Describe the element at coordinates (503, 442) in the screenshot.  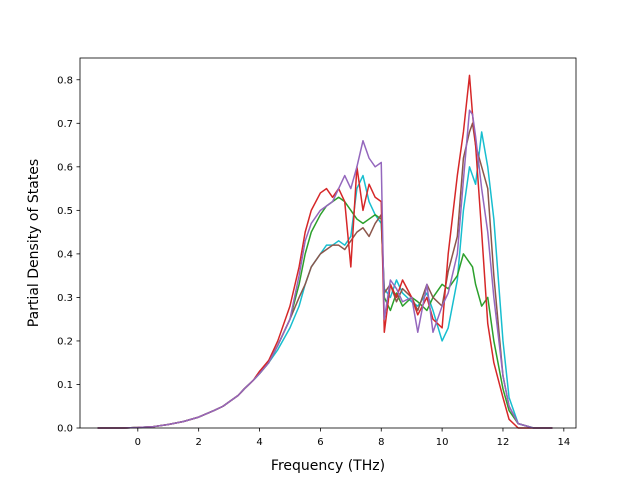
I see `x-tick-label: 12` at that location.